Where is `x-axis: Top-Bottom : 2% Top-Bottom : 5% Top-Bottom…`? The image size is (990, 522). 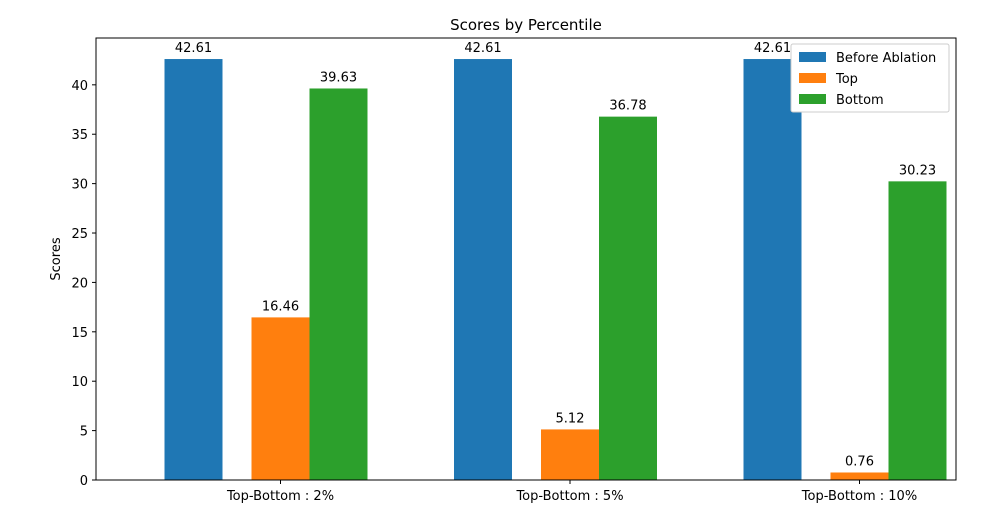 x-axis: Top-Bottom : 2% Top-Bottom : 5% Top-Bottom… is located at coordinates (571, 492).